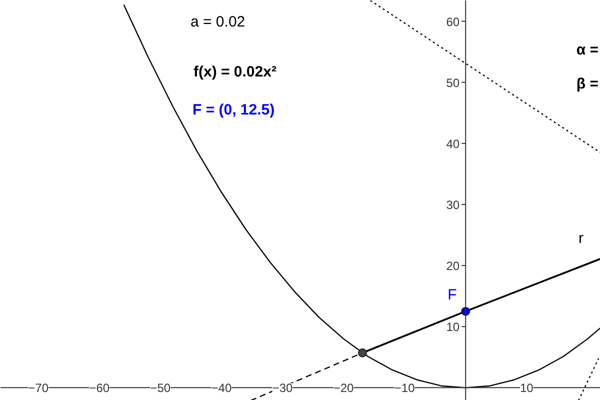 The image size is (600, 400). What do you see at coordinates (587, 84) in the screenshot?
I see `annotation: β =` at bounding box center [587, 84].